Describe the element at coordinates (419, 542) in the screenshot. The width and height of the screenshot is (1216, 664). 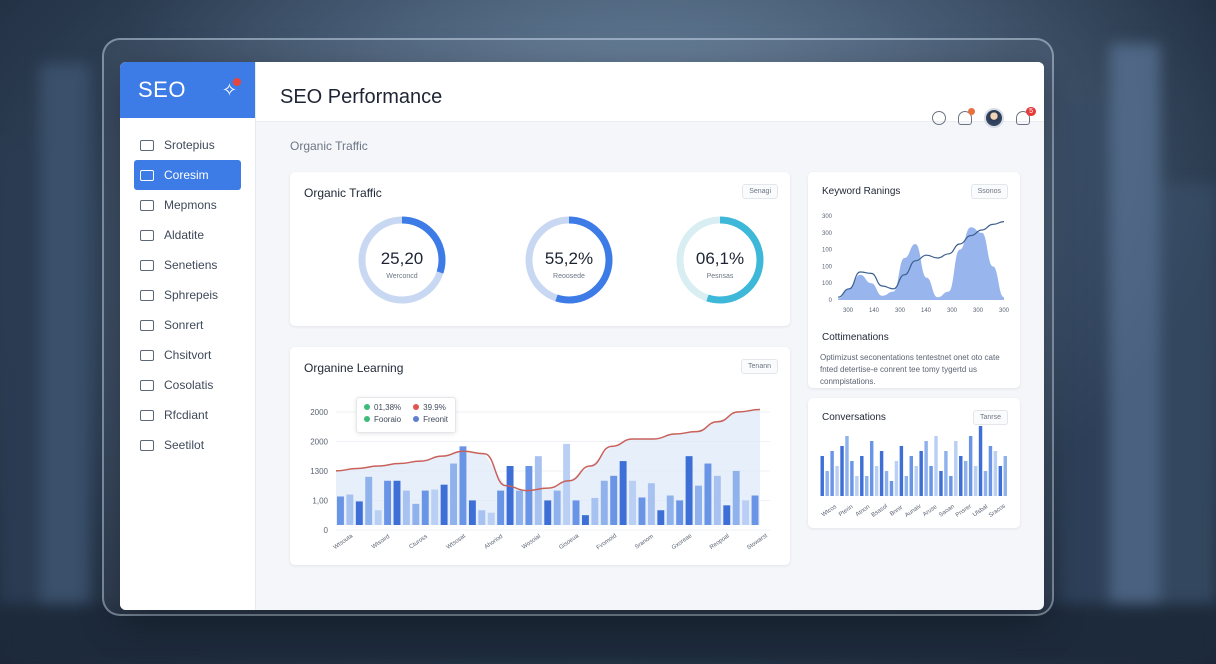
I see `x-tick-label: Ctuross` at that location.